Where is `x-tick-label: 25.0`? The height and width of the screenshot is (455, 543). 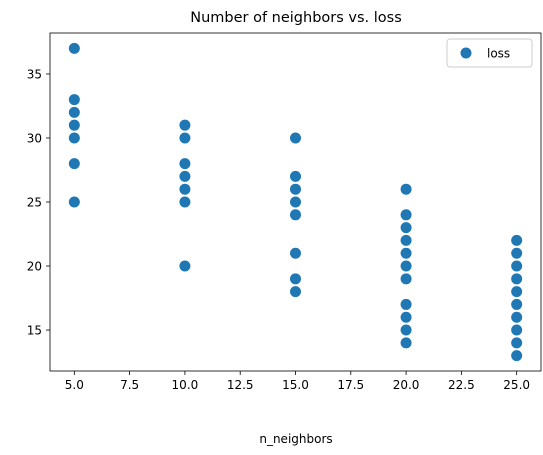 x-tick-label: 25.0 is located at coordinates (516, 385).